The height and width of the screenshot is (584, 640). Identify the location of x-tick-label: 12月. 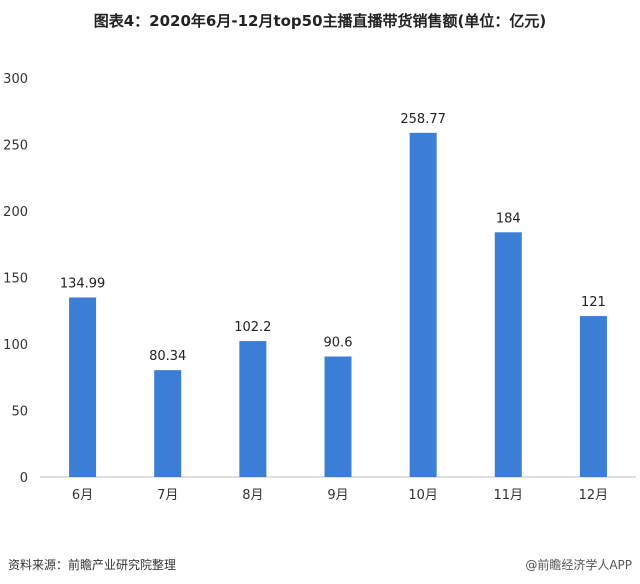
(594, 495).